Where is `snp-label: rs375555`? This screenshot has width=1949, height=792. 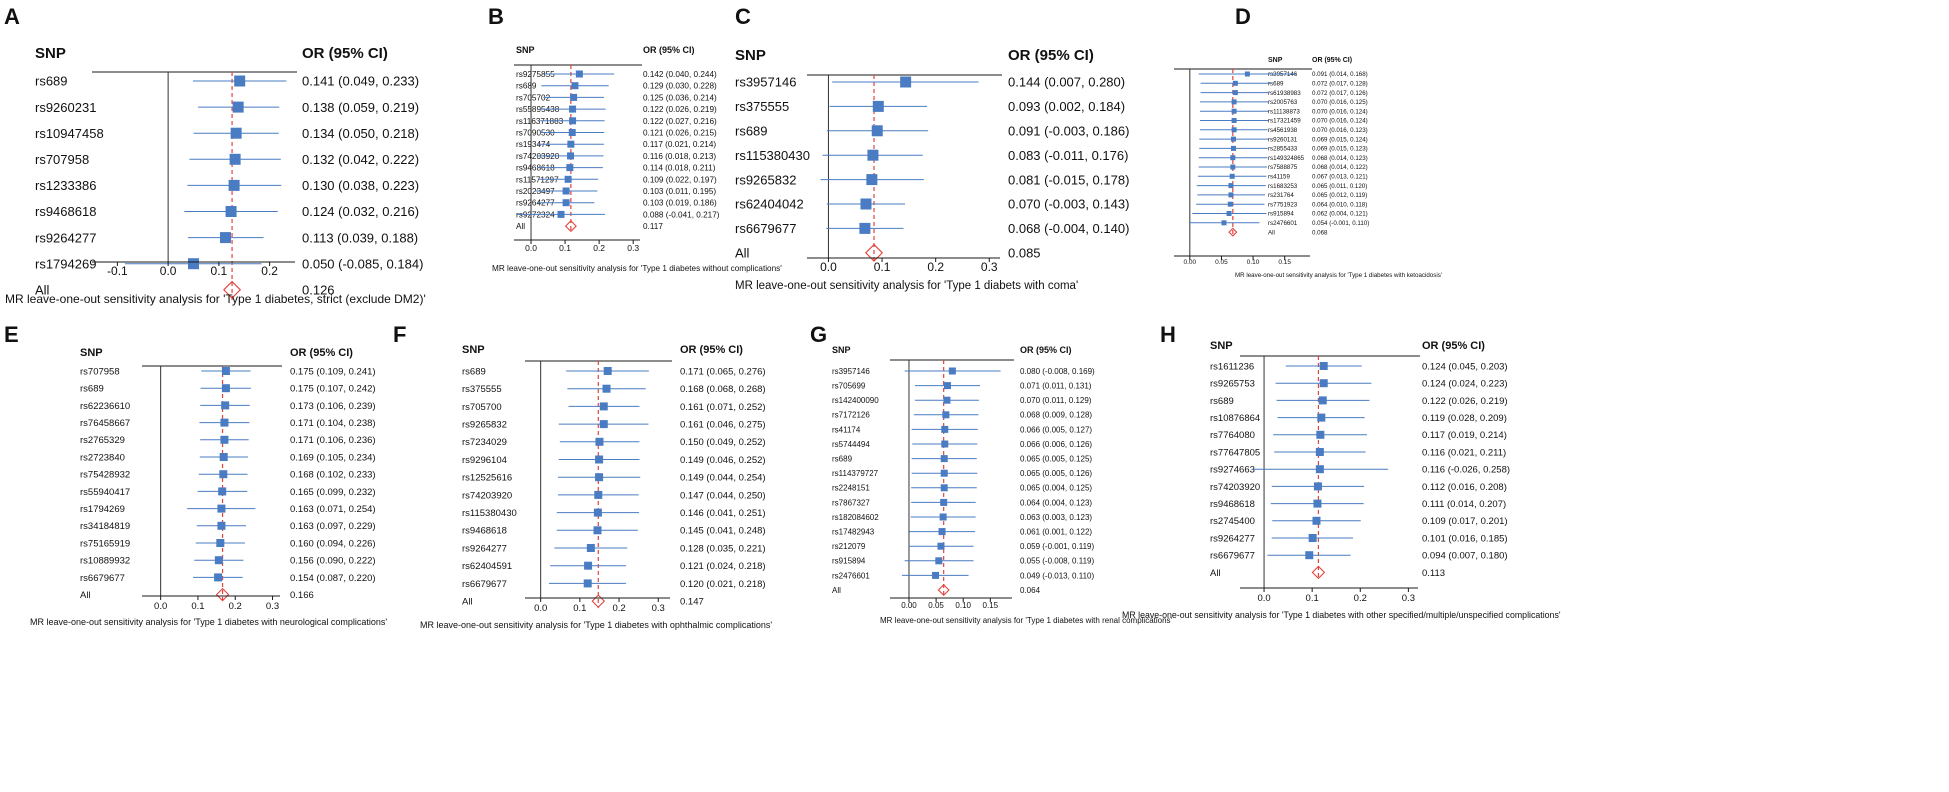
snp-label: rs375555 is located at coordinates (482, 389).